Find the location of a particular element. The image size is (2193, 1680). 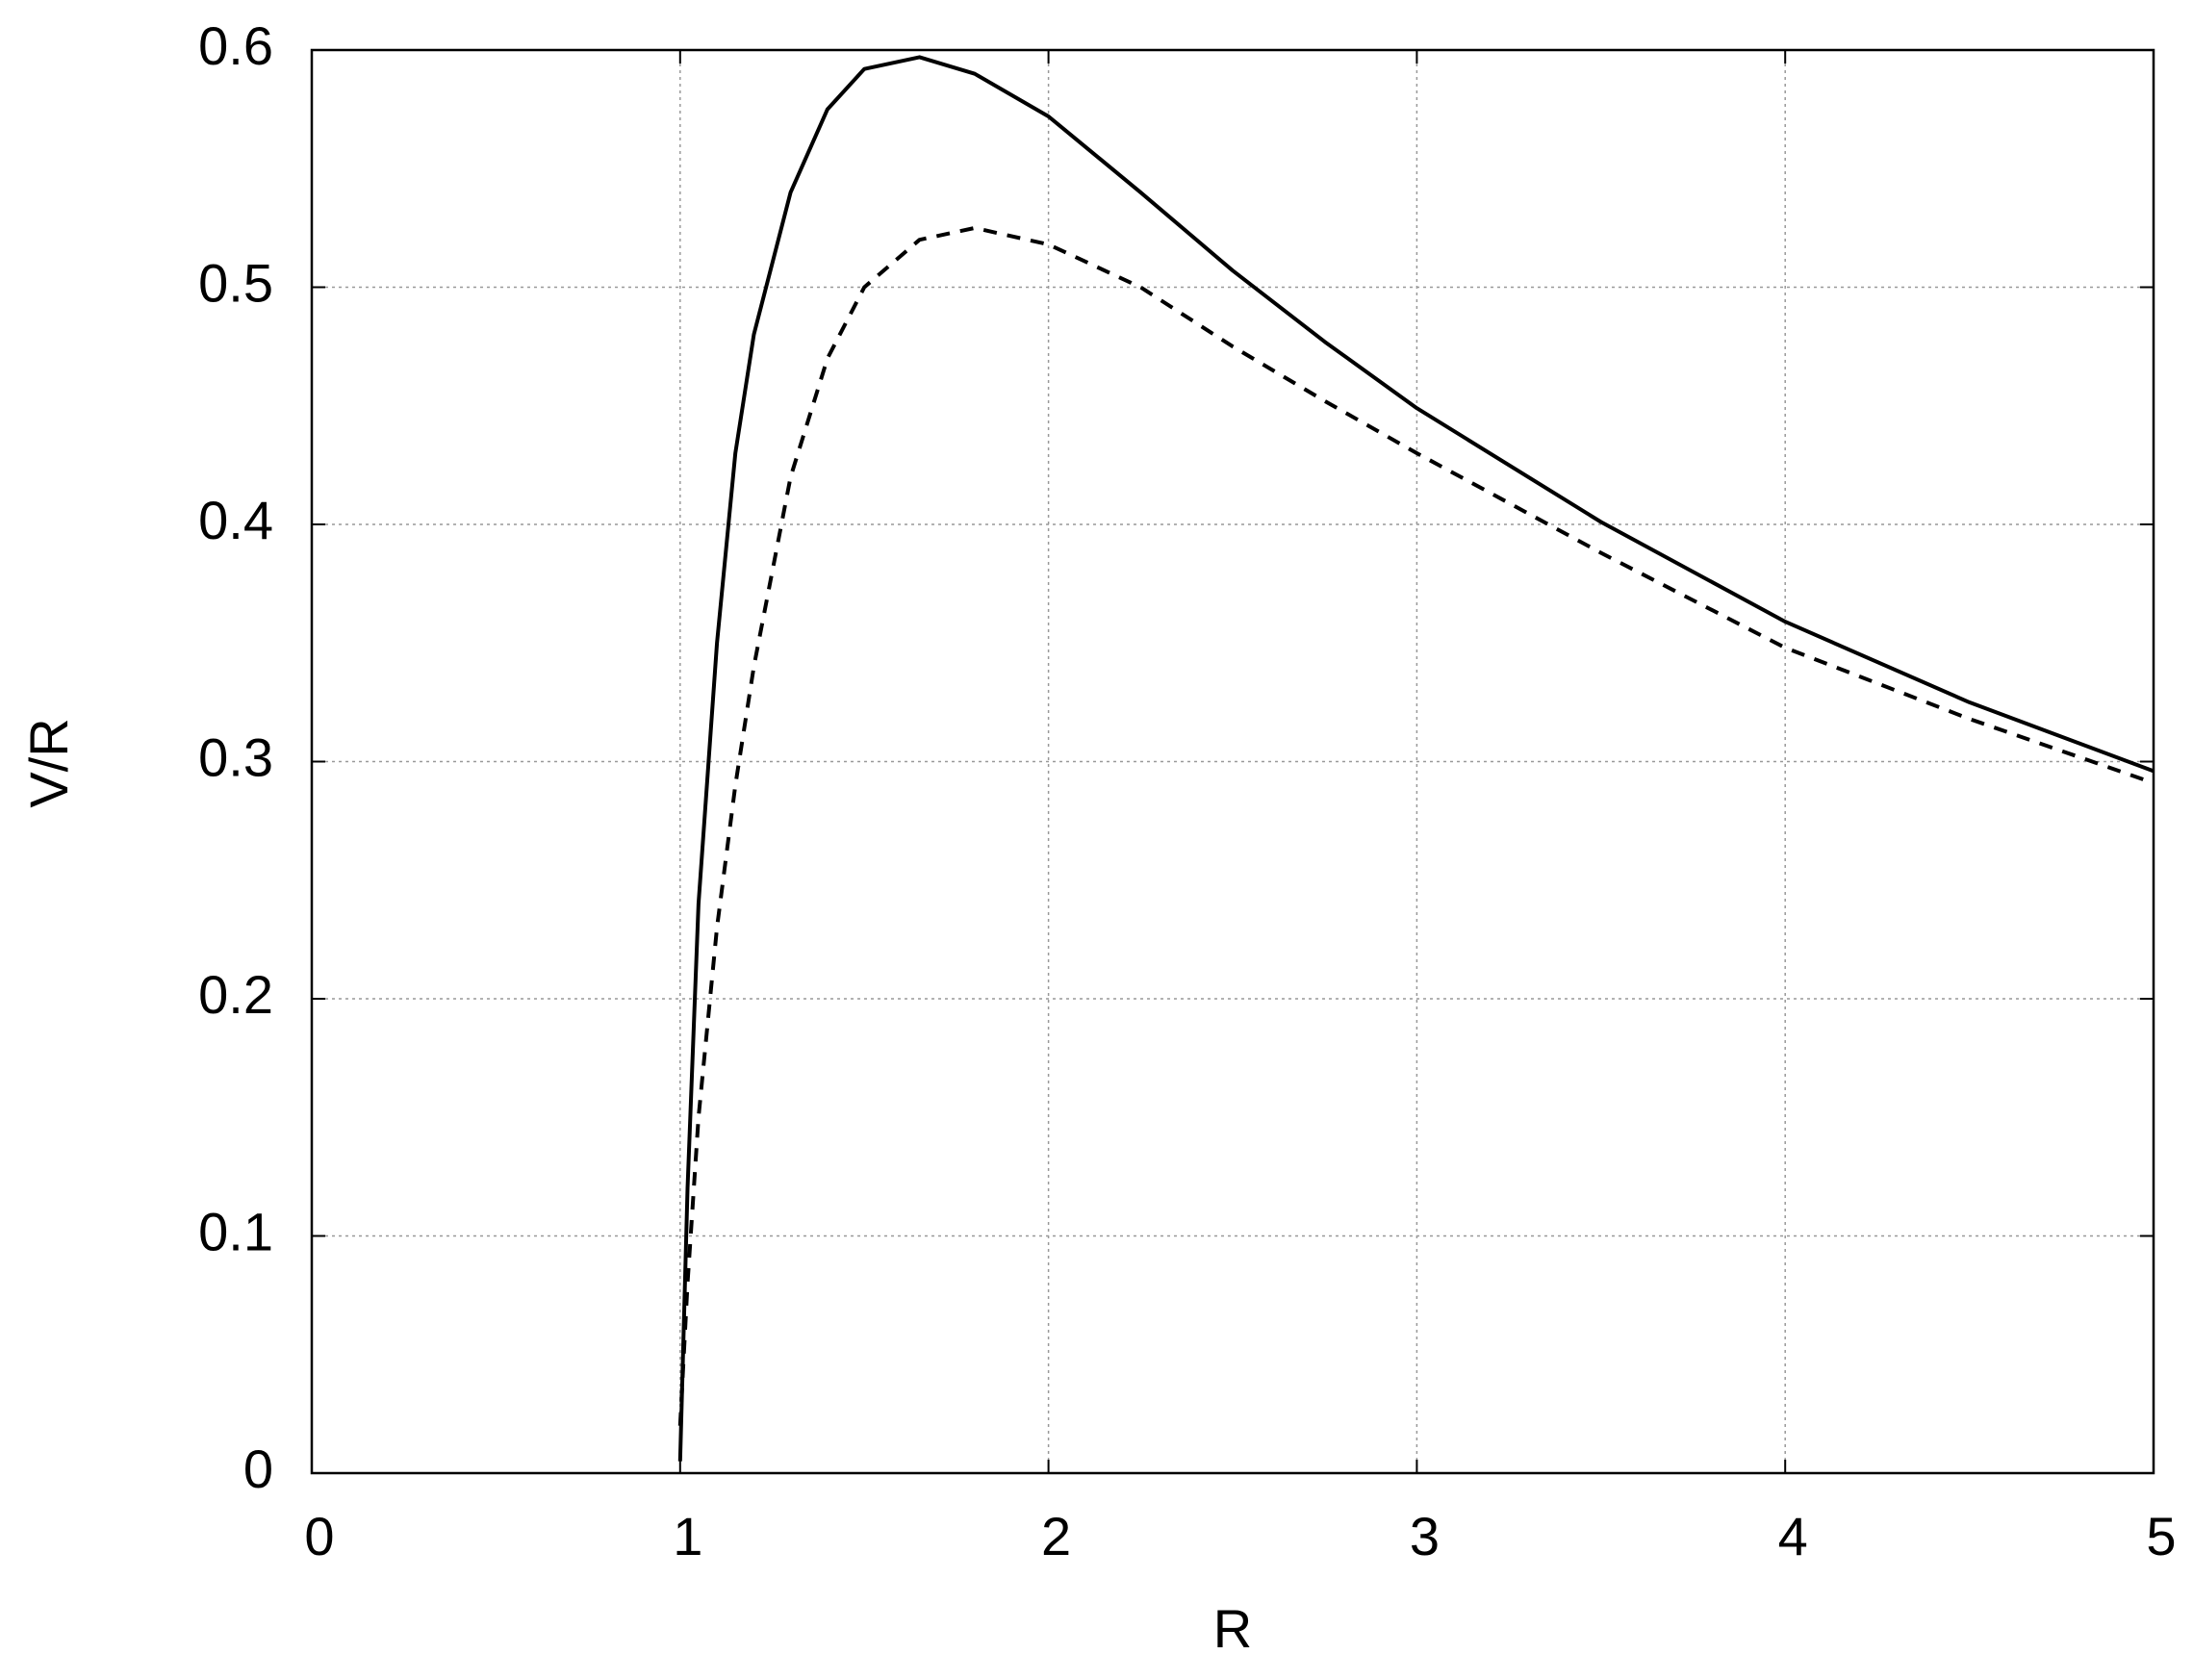

x-axis-label: R is located at coordinates (1233, 1629).